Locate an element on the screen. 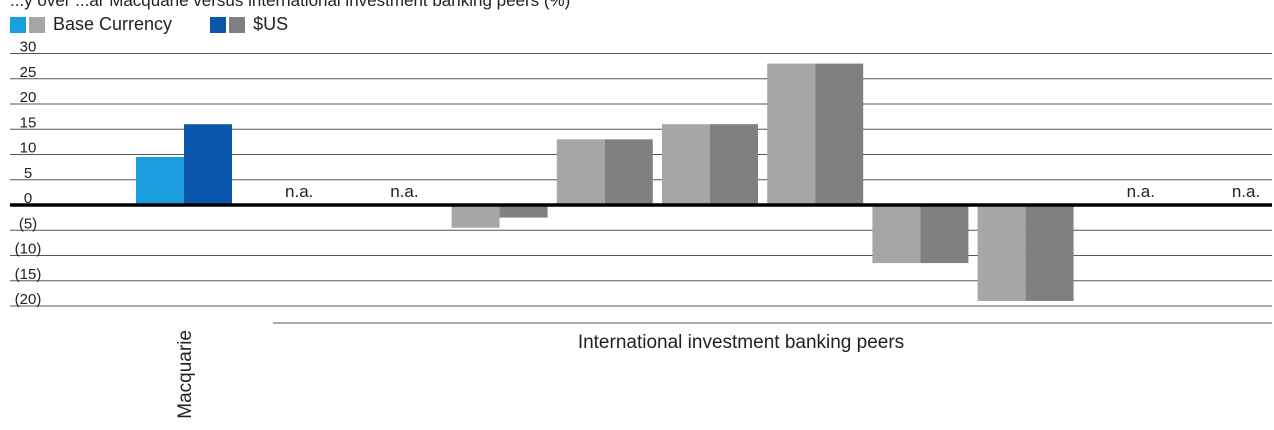 This screenshot has width=1274, height=430. peers-group-label: International investment banking peers is located at coordinates (741, 342).